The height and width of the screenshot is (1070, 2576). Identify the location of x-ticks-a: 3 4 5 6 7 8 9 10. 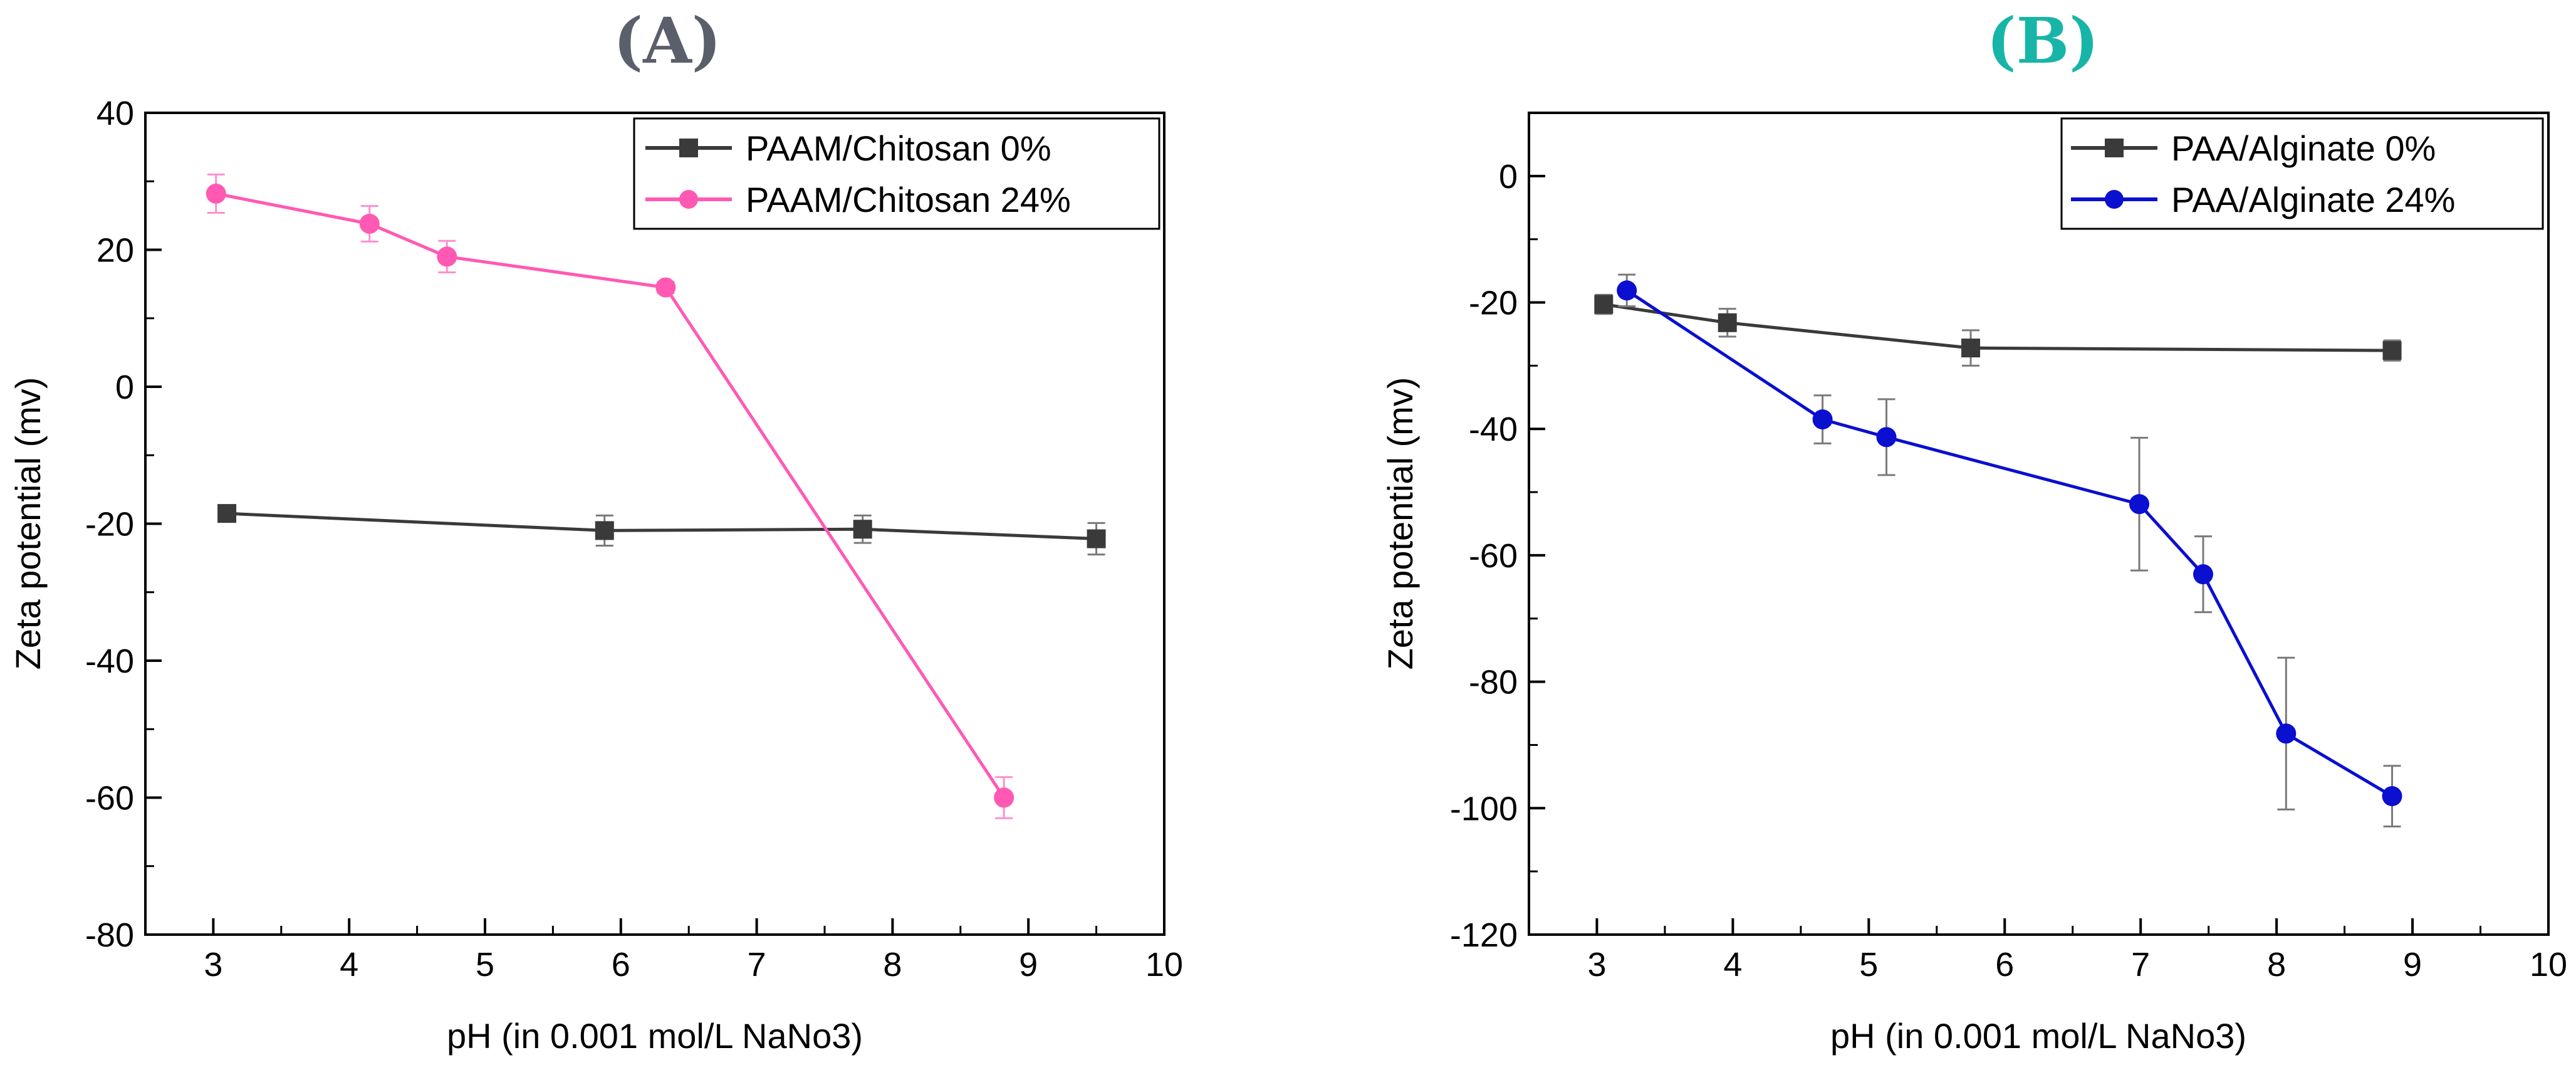
(693, 951).